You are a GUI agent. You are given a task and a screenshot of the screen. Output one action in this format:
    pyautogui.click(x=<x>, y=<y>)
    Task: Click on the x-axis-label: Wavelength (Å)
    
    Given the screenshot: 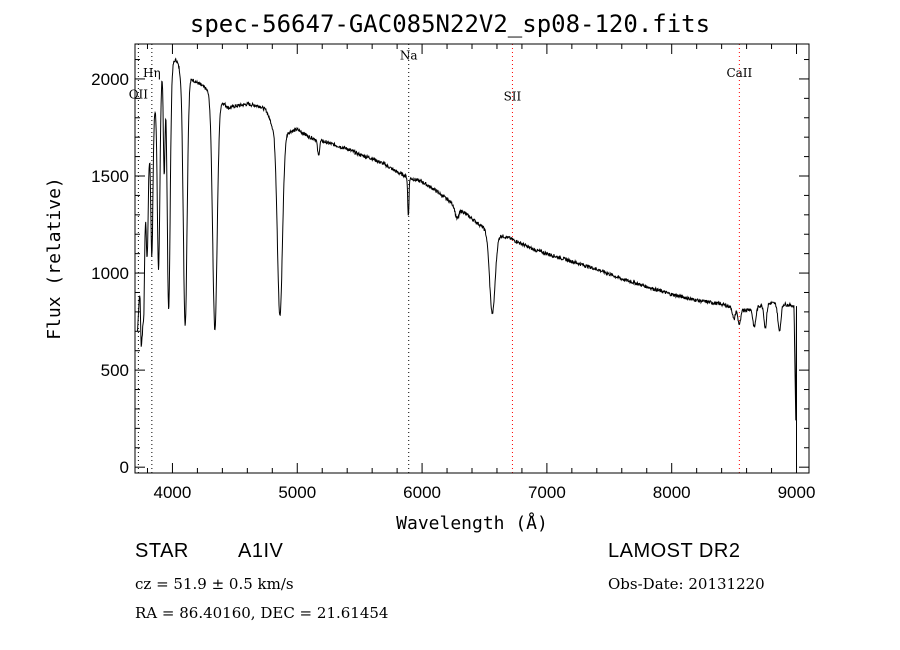 What is the action you would take?
    pyautogui.click(x=472, y=523)
    